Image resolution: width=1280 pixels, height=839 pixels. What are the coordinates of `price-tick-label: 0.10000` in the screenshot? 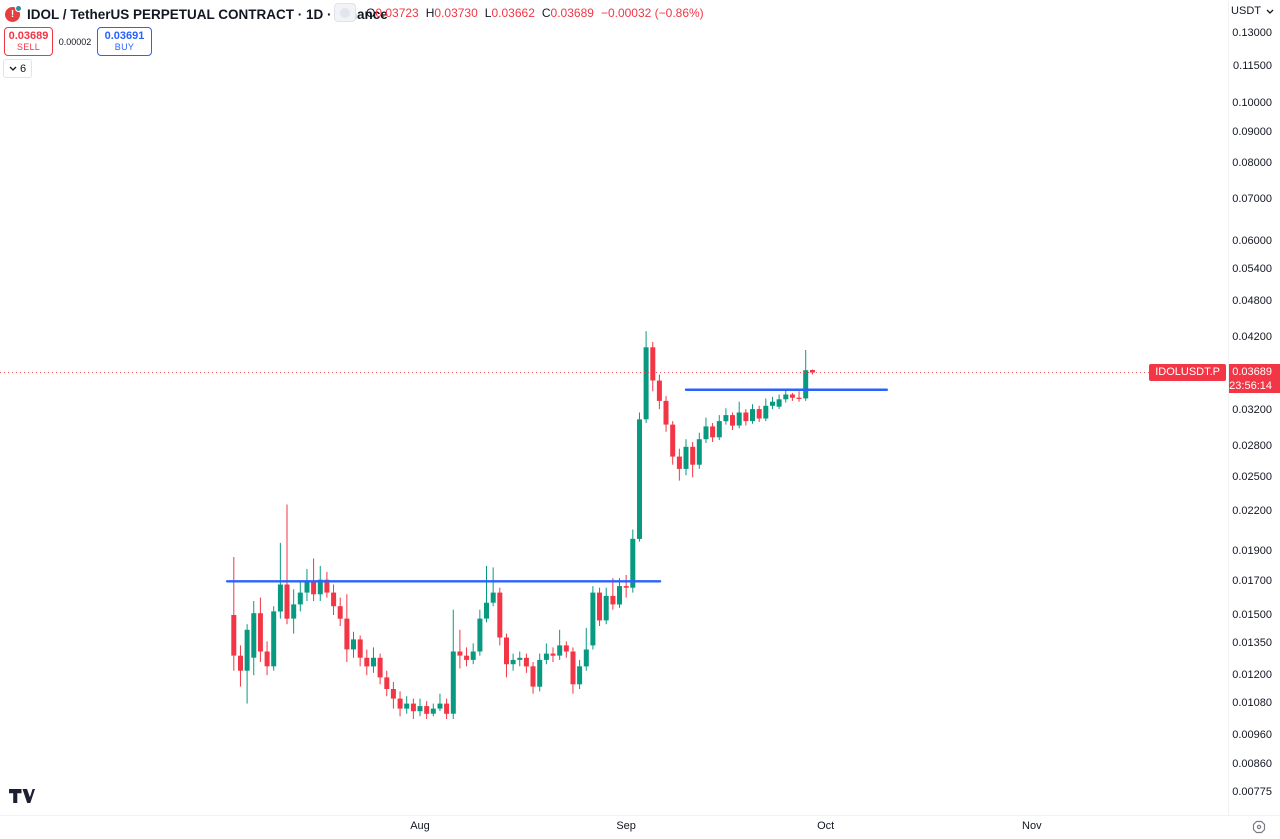 It's located at (1252, 103).